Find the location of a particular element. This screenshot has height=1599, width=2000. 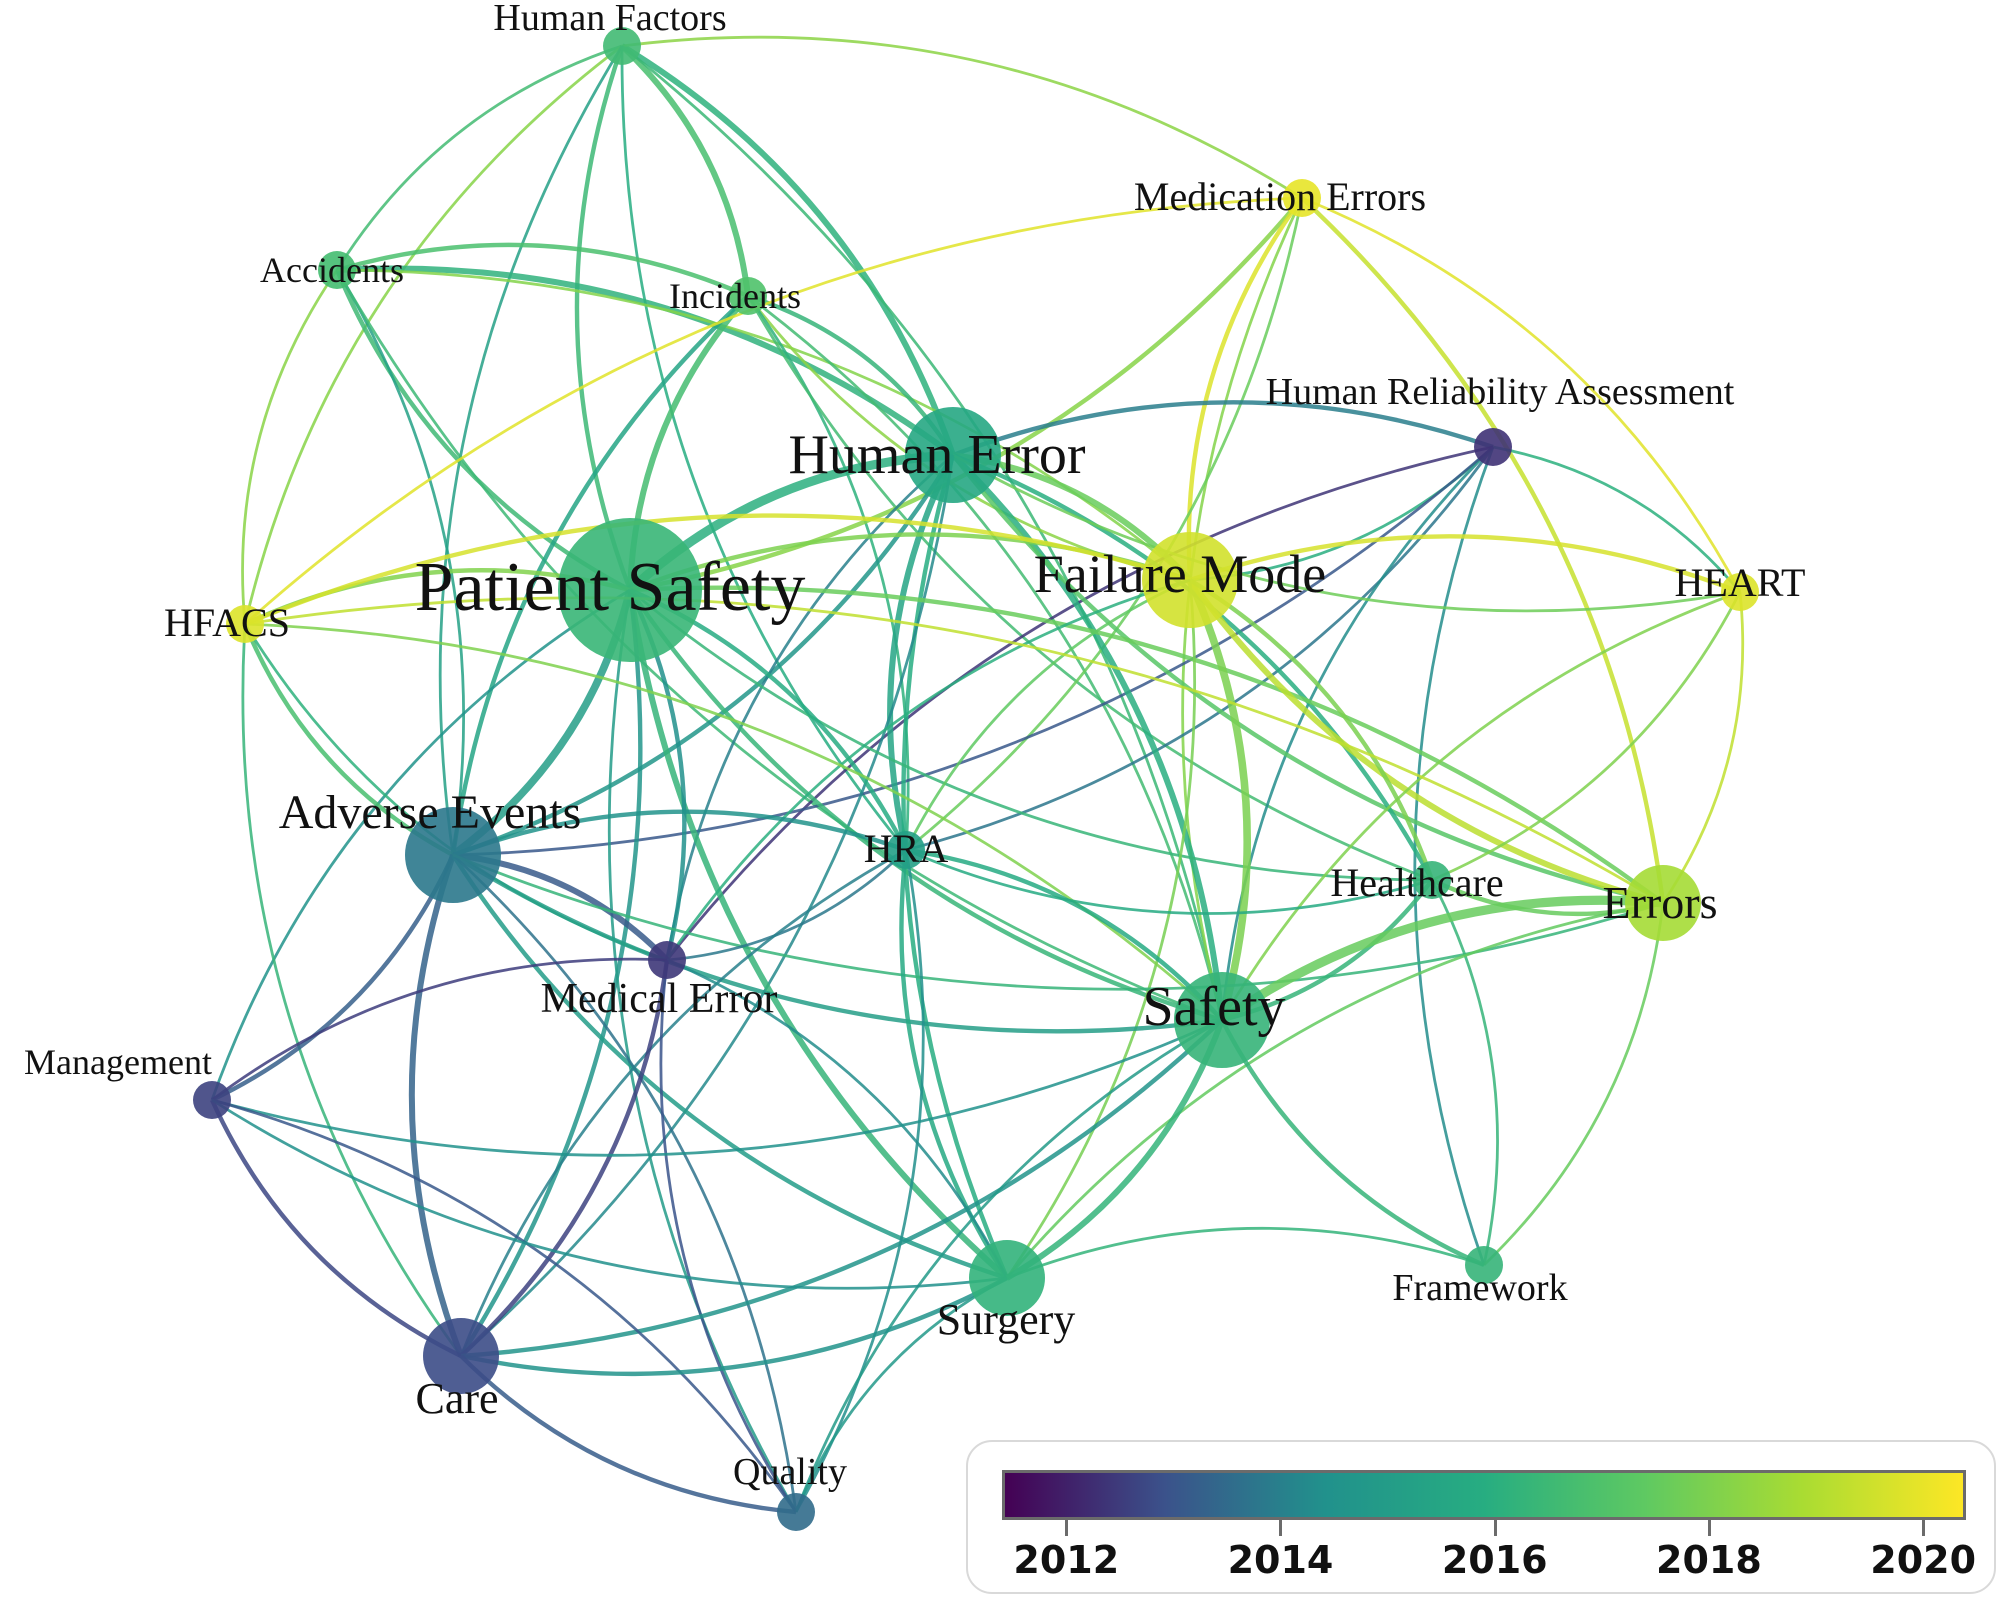

edge-hfacs-errors is located at coordinates (954, 750).